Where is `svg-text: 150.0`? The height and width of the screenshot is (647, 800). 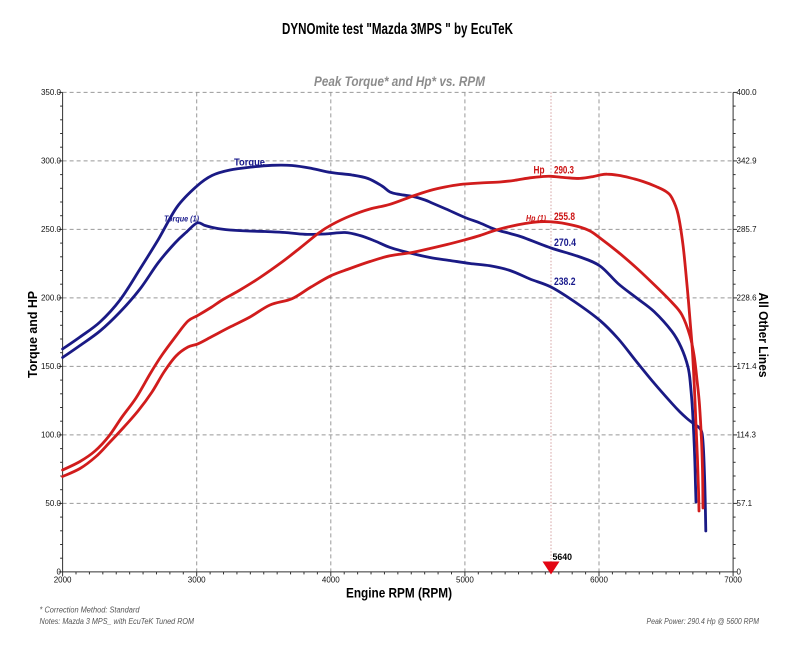
svg-text: 150.0 is located at coordinates (51, 366).